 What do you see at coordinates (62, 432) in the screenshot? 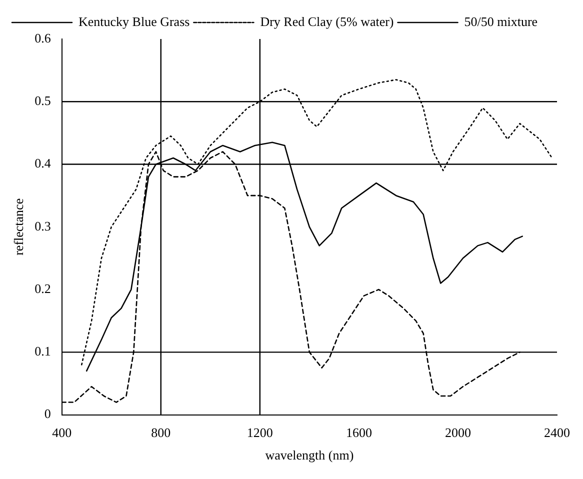
I see `x-tick-label: 400` at bounding box center [62, 432].